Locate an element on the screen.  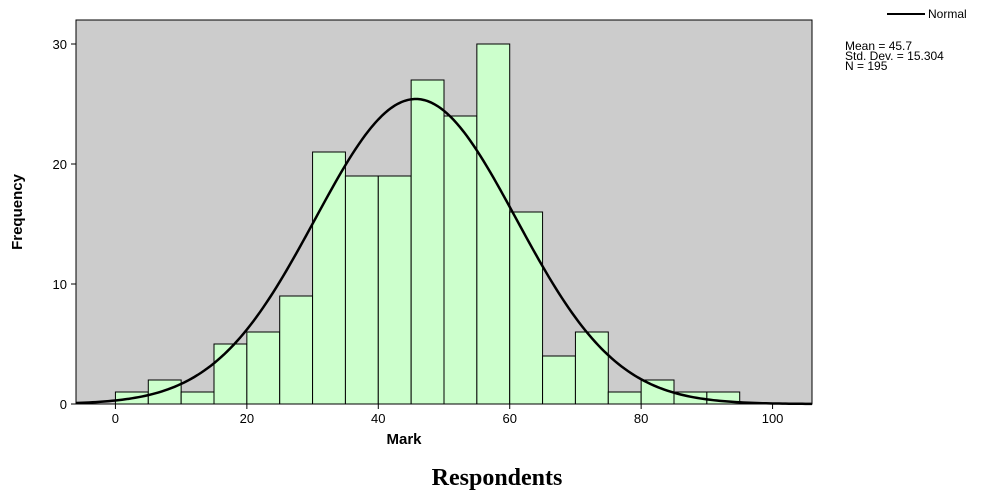
stat-std-dev: Std. Dev. = 15.304 is located at coordinates (894, 56).